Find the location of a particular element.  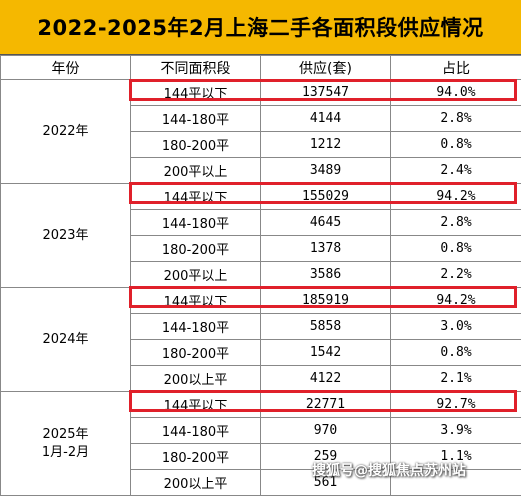

watermark: 搜狐号@搜狐焦点苏州站 is located at coordinates (389, 470).